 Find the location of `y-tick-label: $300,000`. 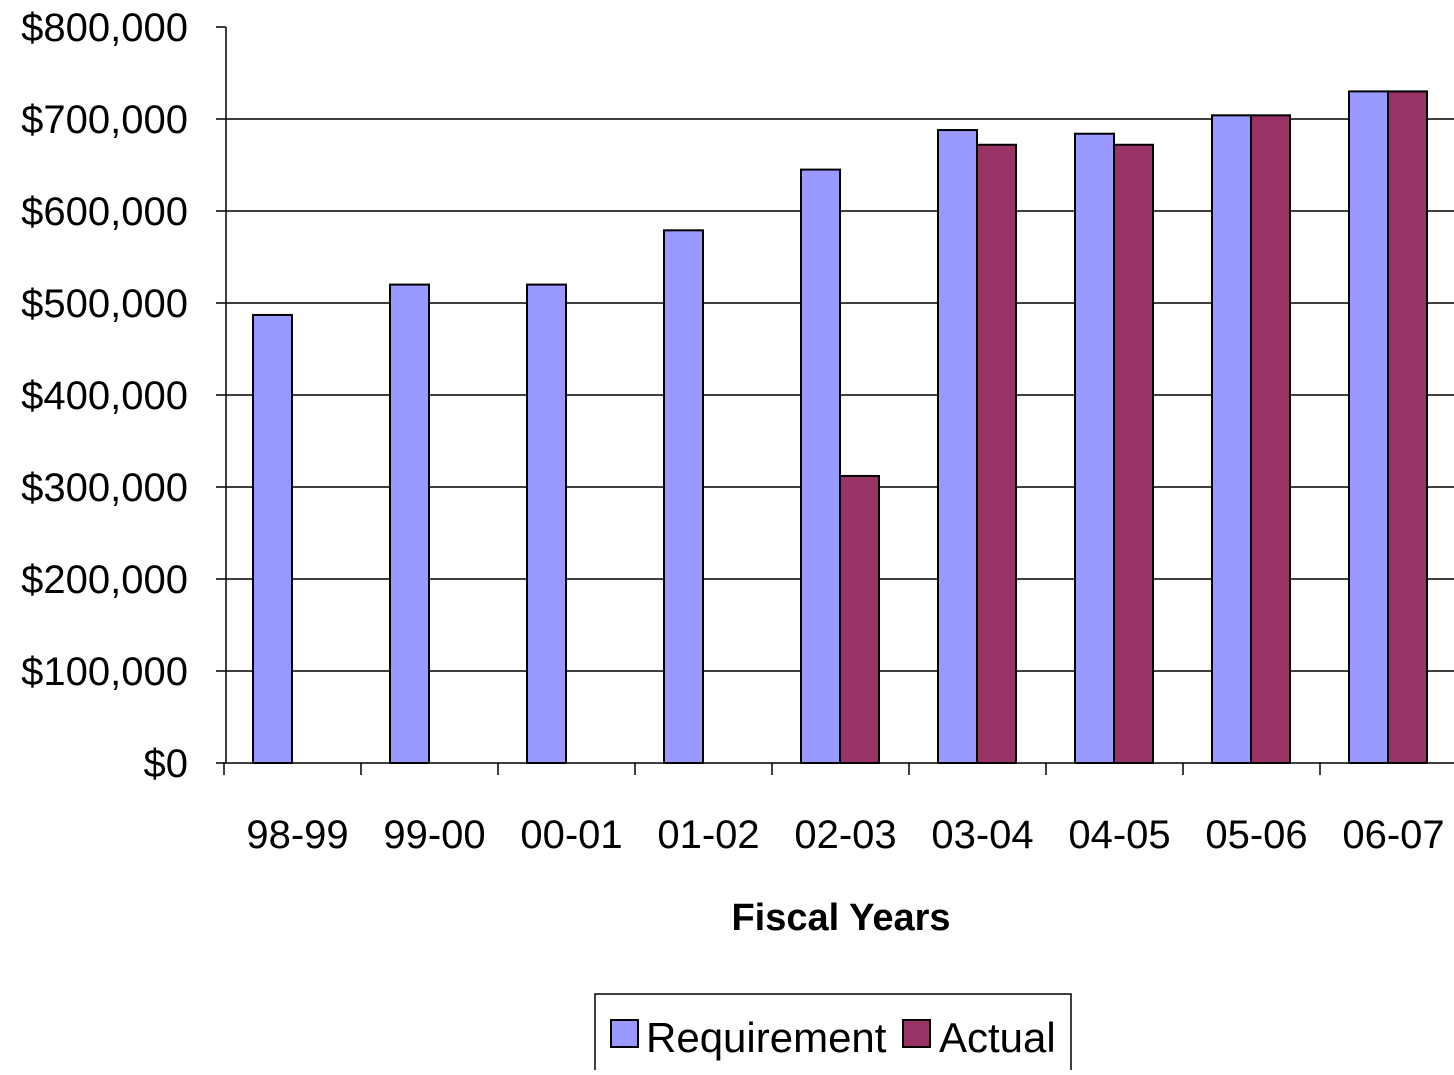

y-tick-label: $300,000 is located at coordinates (104, 488).